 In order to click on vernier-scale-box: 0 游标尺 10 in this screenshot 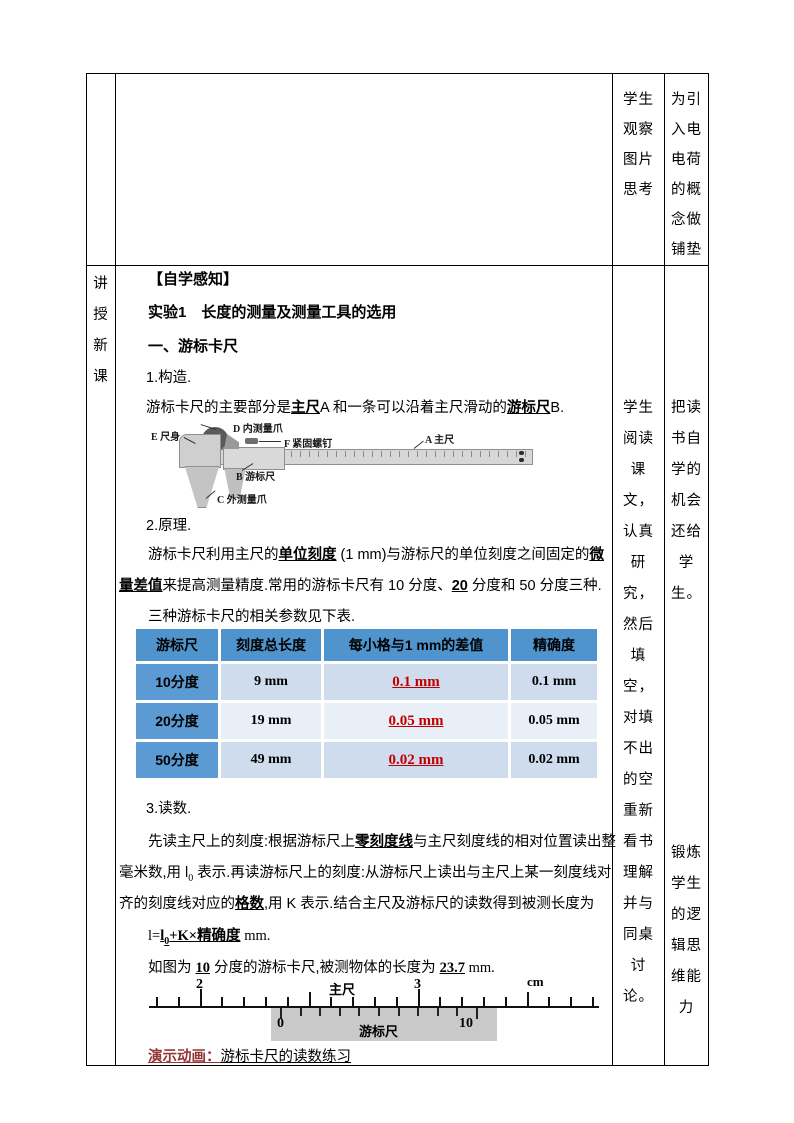, I will do `click(384, 1024)`.